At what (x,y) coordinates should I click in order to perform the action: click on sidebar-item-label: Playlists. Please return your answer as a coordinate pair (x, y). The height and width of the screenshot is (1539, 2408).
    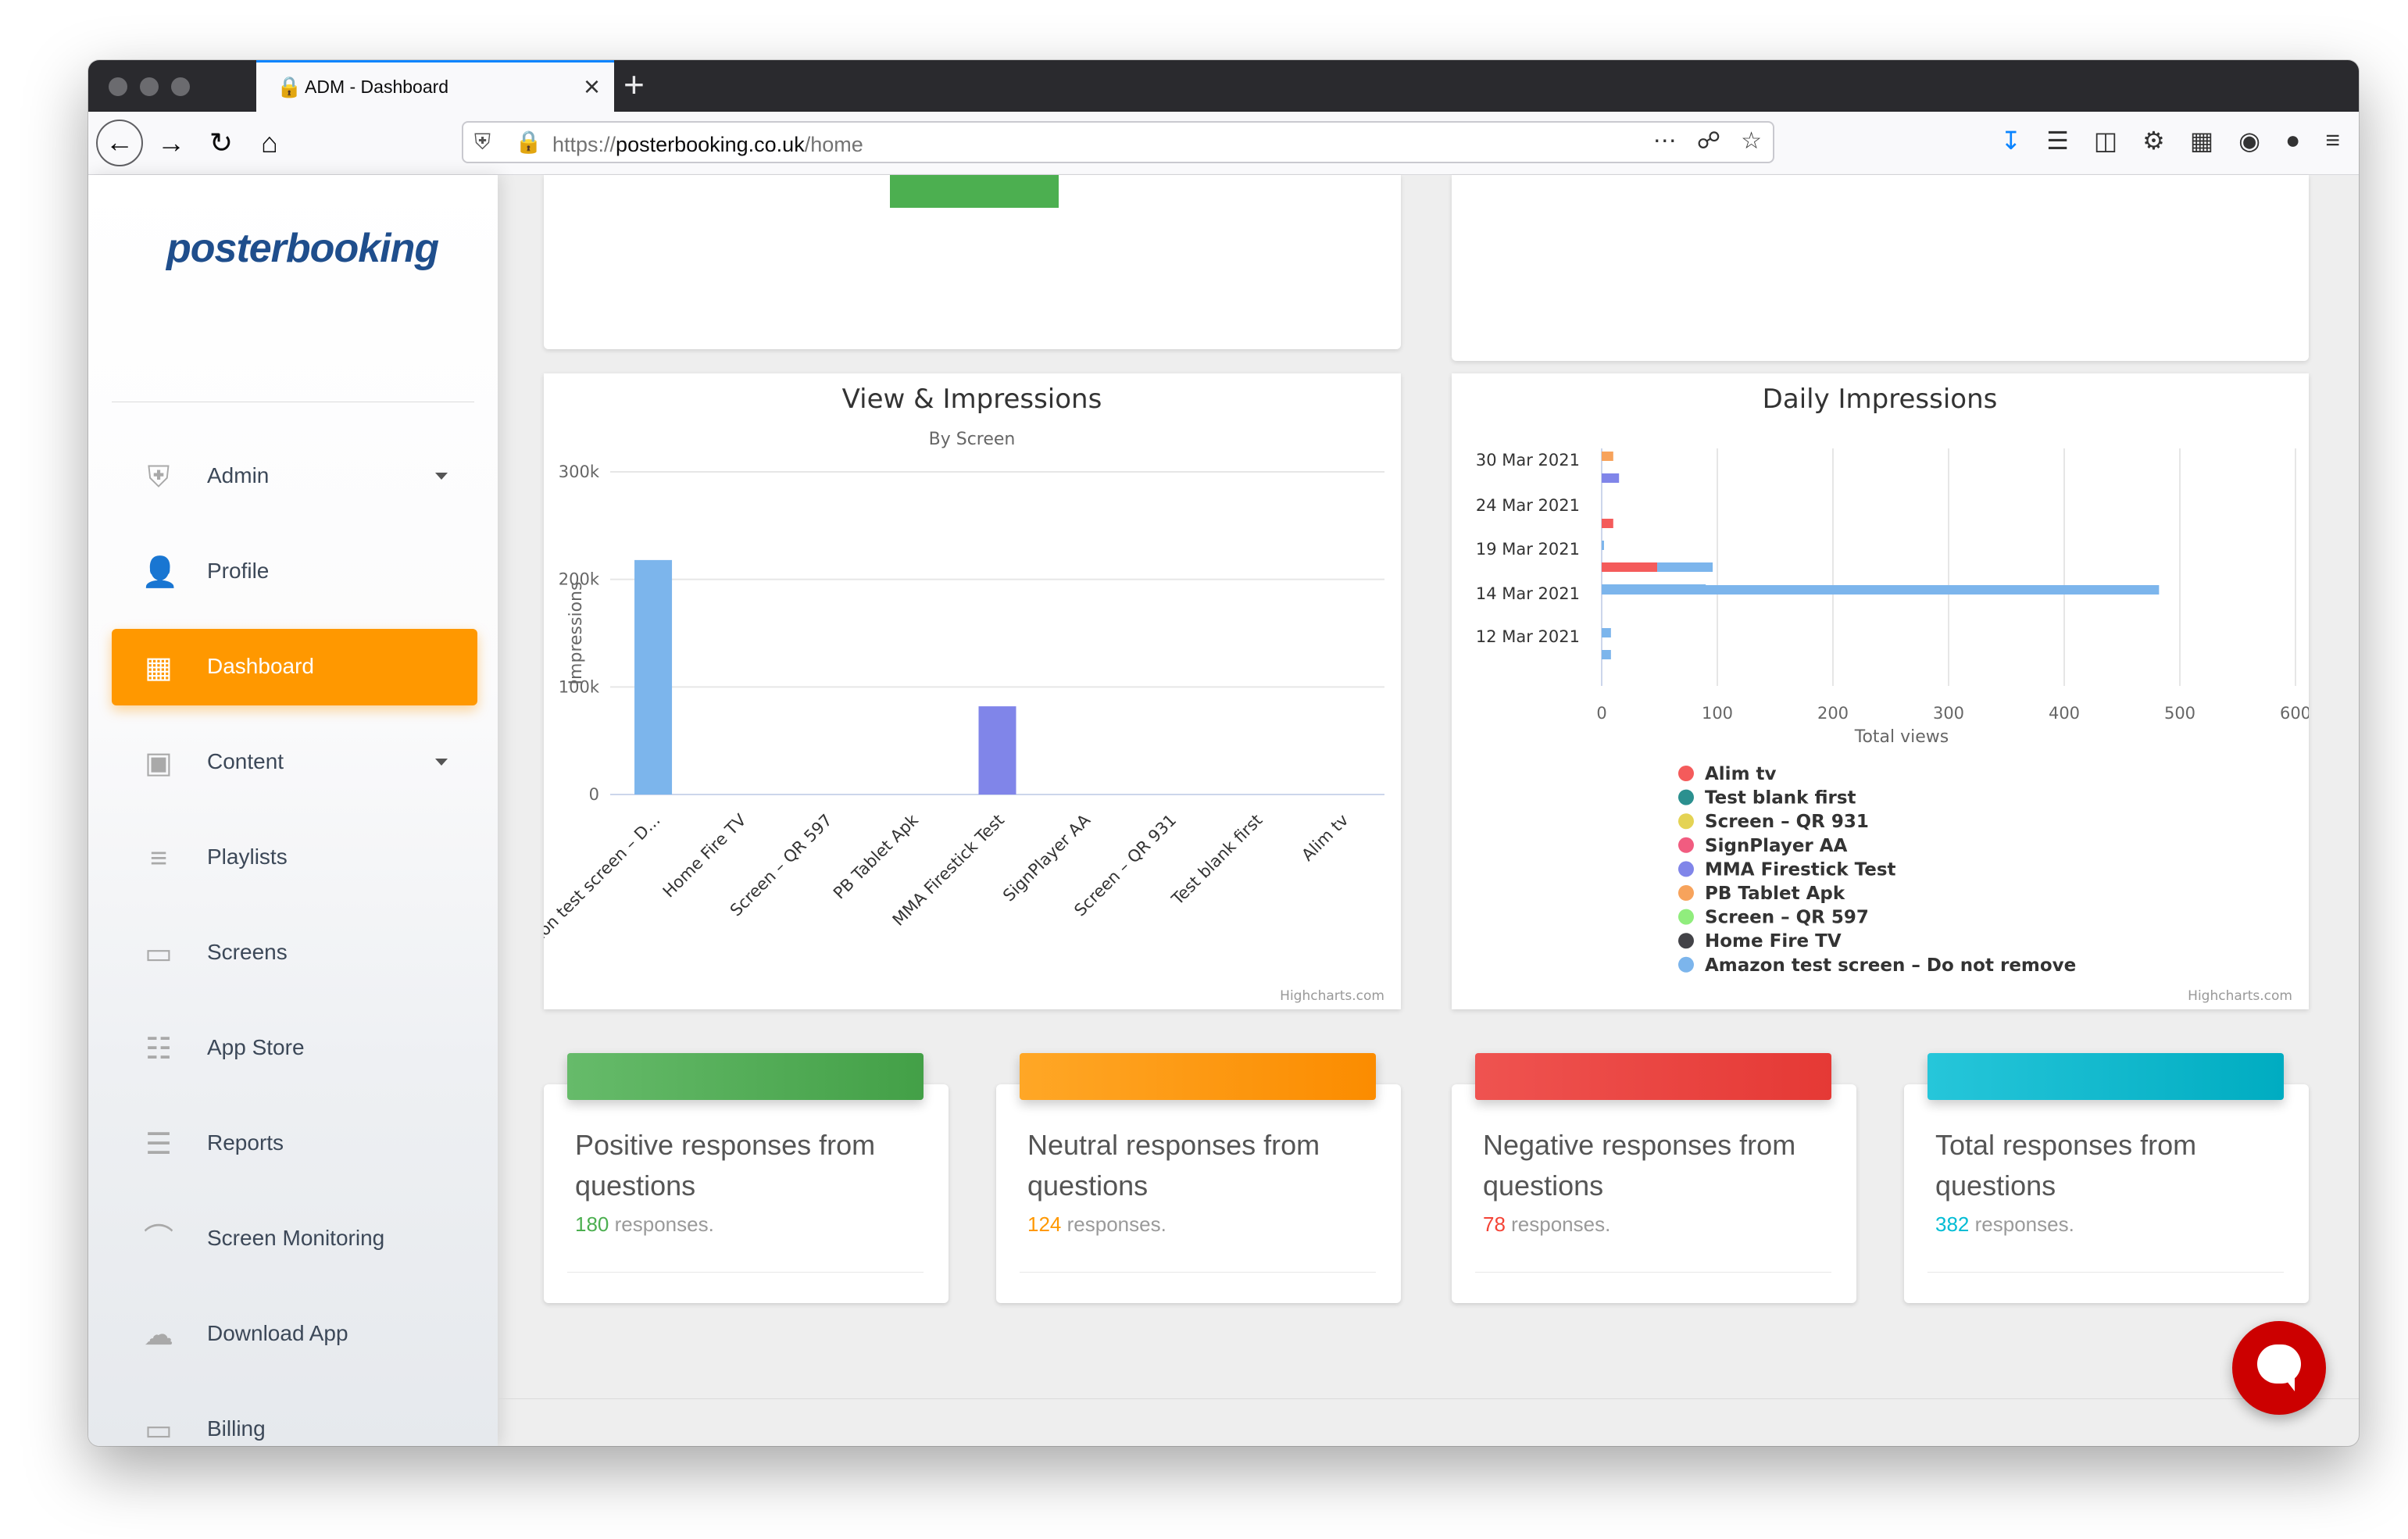
    Looking at the image, I should click on (247, 856).